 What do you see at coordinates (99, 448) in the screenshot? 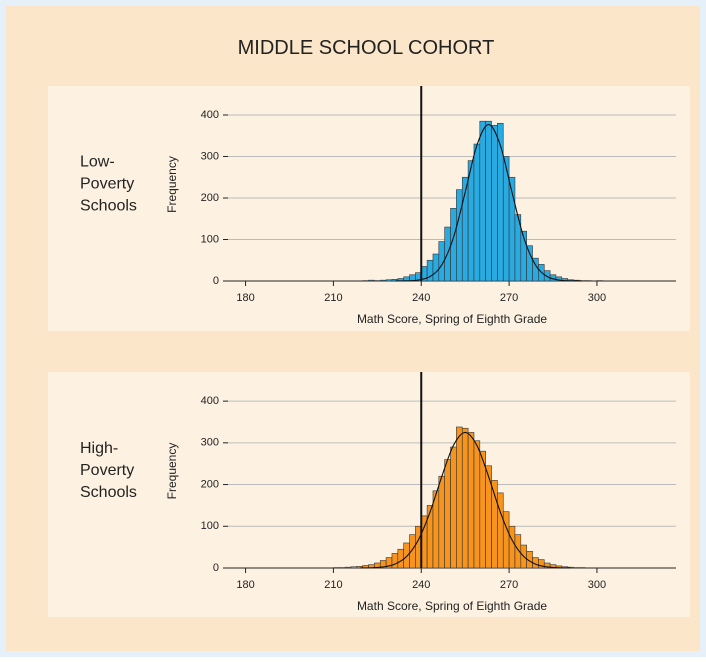
I see `panel-label: High-` at bounding box center [99, 448].